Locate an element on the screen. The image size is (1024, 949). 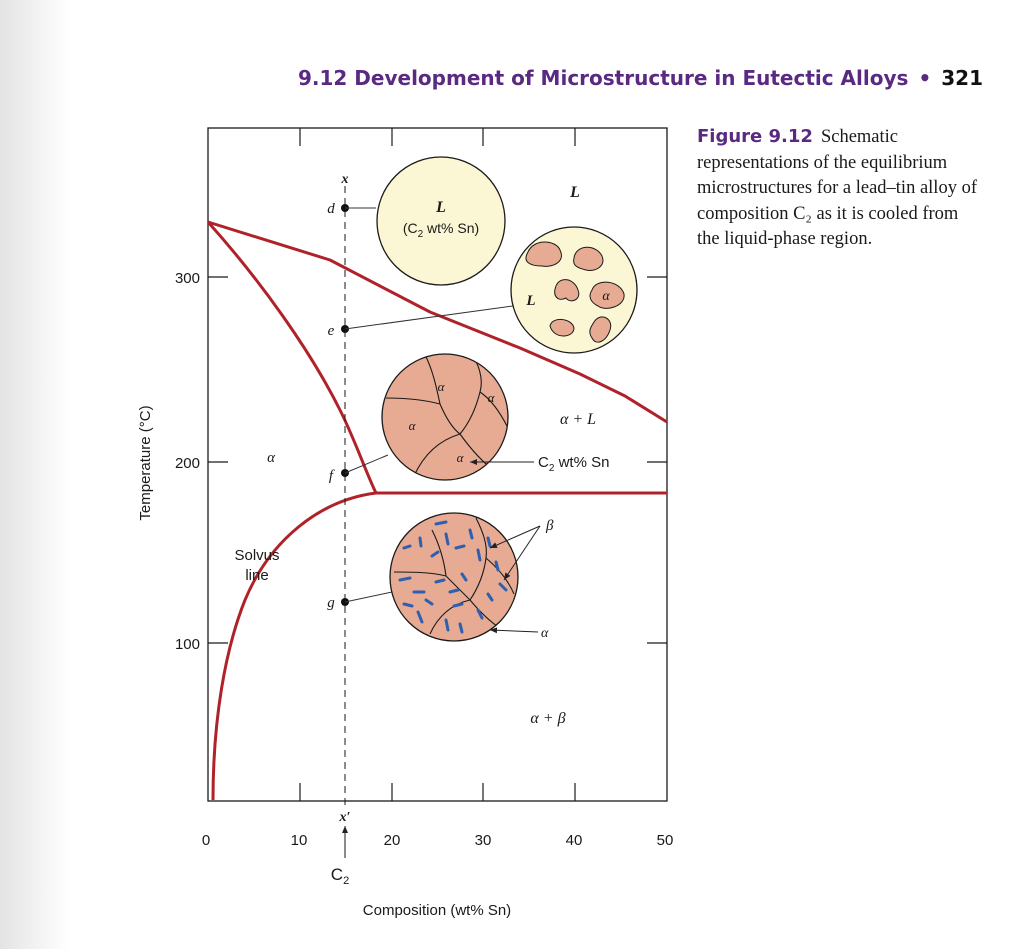
composition-x-prime-label: x′ is located at coordinates (345, 817).